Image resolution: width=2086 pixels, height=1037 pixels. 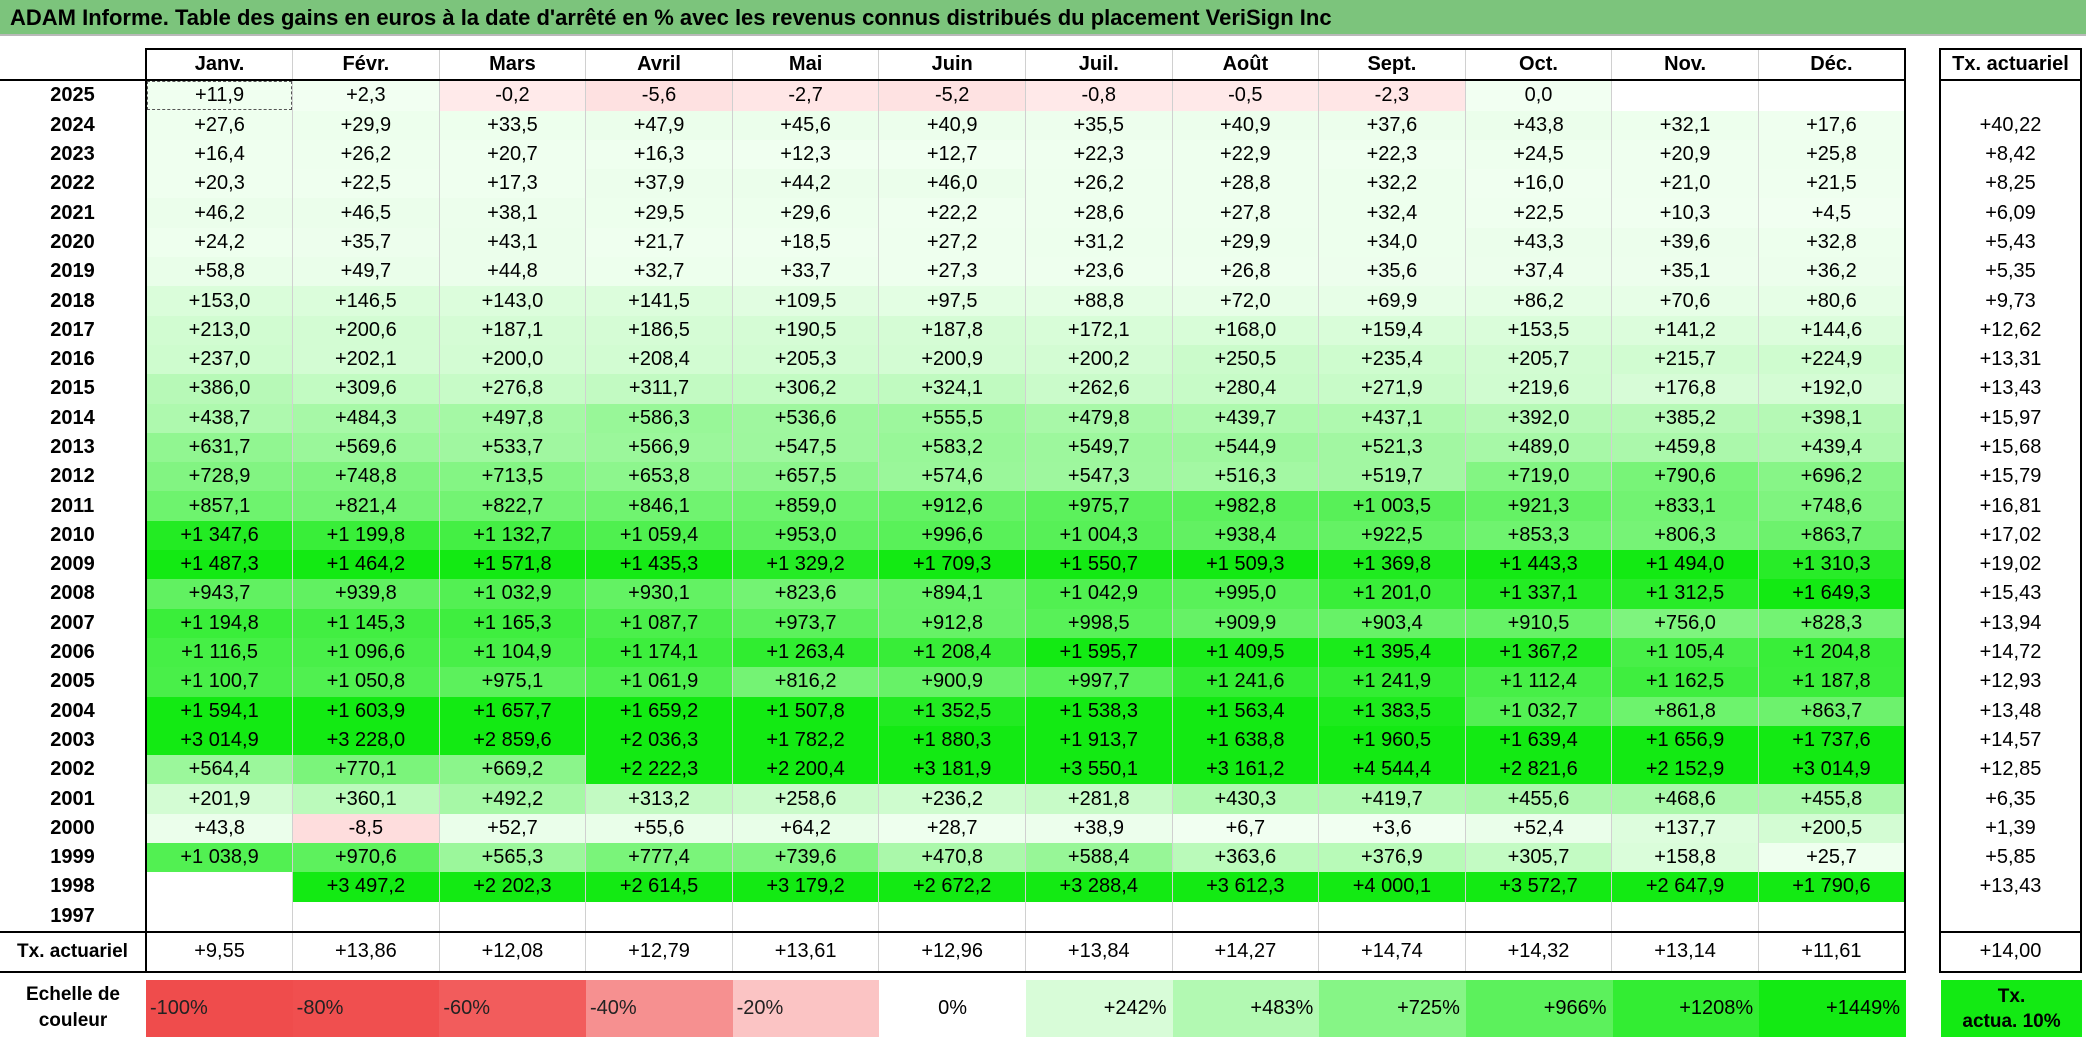 What do you see at coordinates (659, 952) in the screenshot?
I see `footer-rate-cell: +12,79` at bounding box center [659, 952].